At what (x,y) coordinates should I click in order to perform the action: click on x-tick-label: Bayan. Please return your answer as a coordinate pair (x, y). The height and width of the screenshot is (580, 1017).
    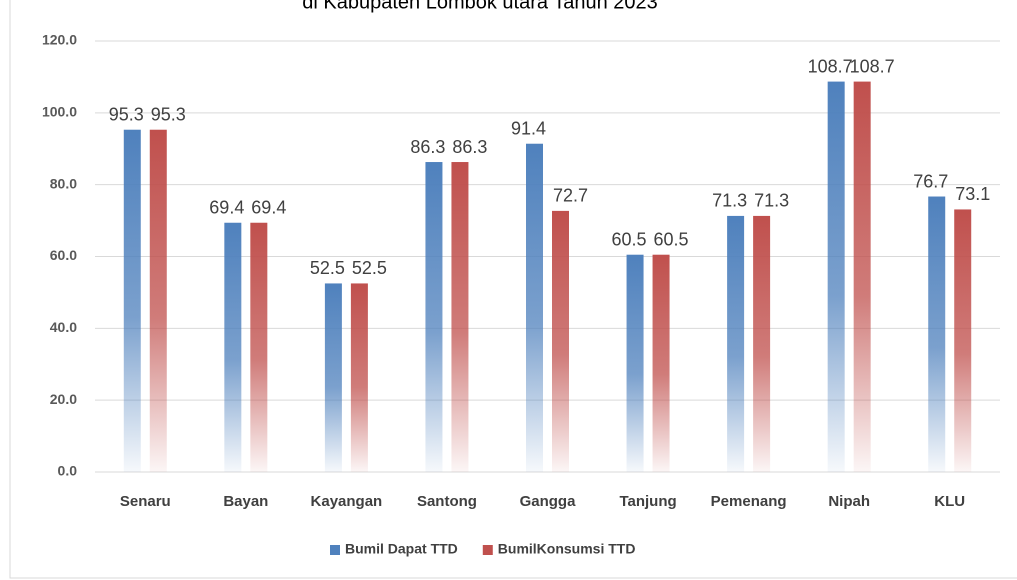
    Looking at the image, I should click on (245, 501).